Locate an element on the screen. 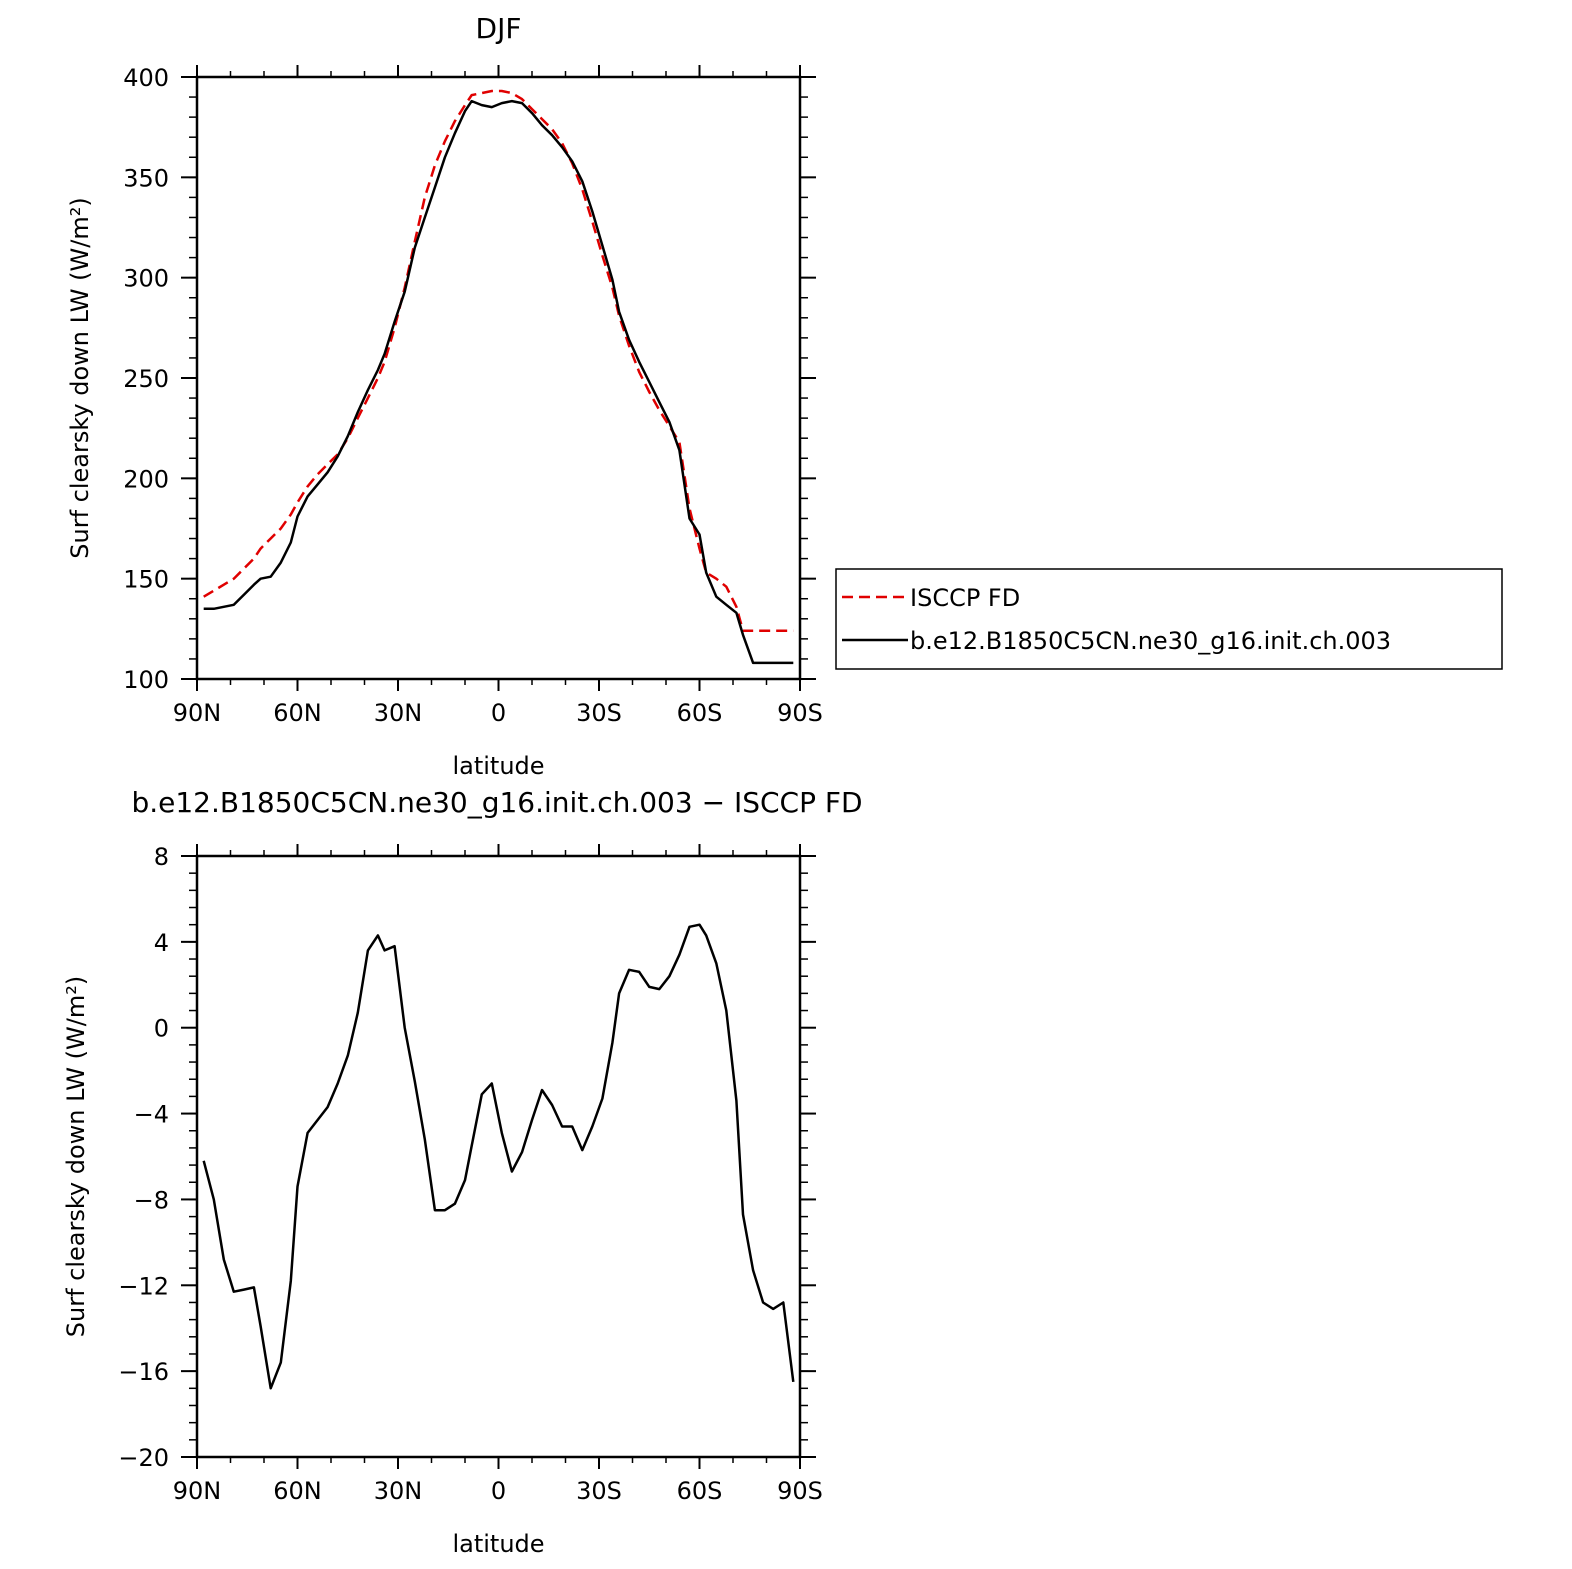 Image resolution: width=1572 pixels, height=1569 pixels. y-tick-label: 250 is located at coordinates (146, 379).